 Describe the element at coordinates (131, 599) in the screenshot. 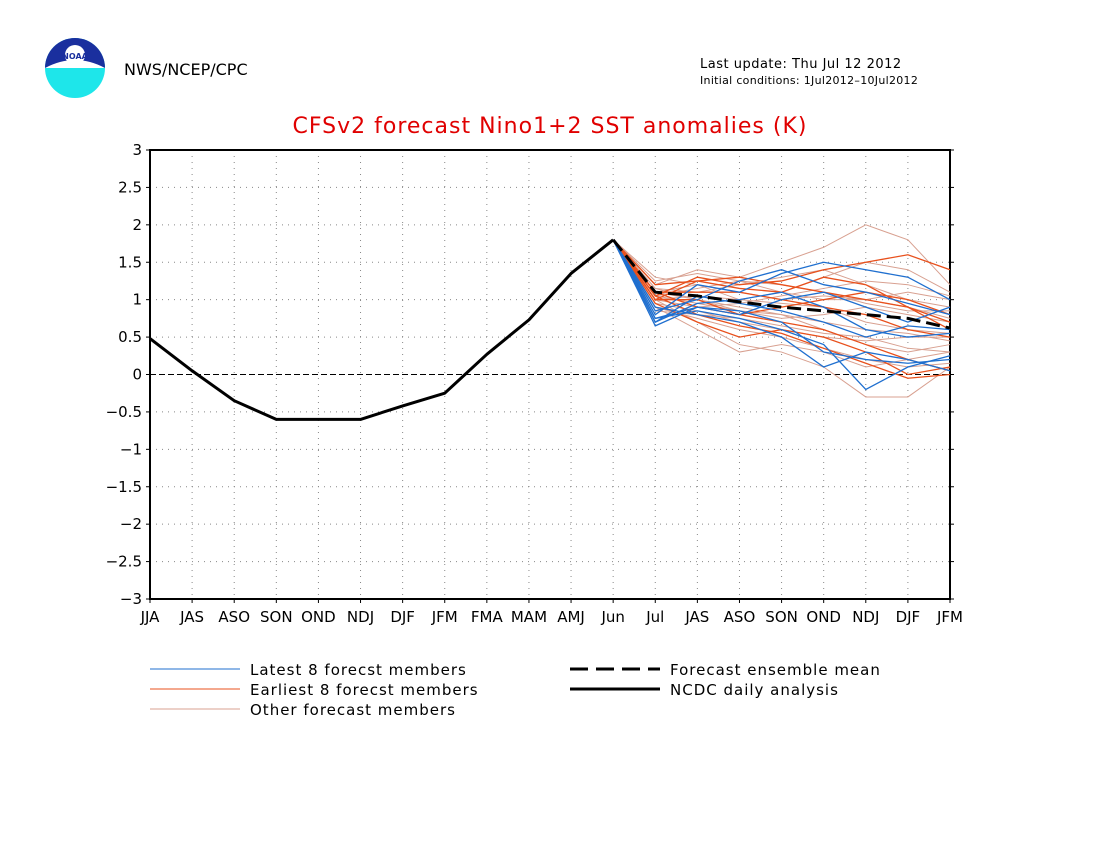

I see `y-tick-label: −3` at that location.